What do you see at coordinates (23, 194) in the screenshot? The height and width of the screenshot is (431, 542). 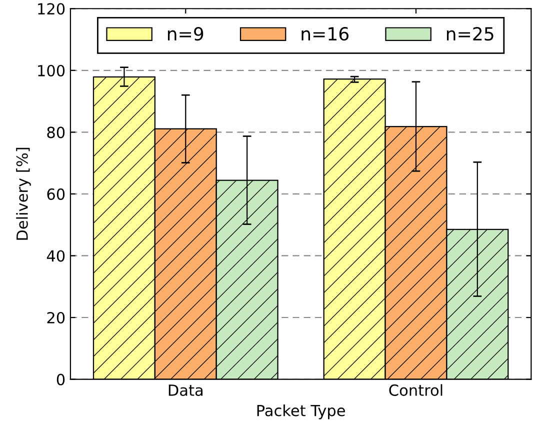 I see `y-axis-title: Delivery [%]` at bounding box center [23, 194].